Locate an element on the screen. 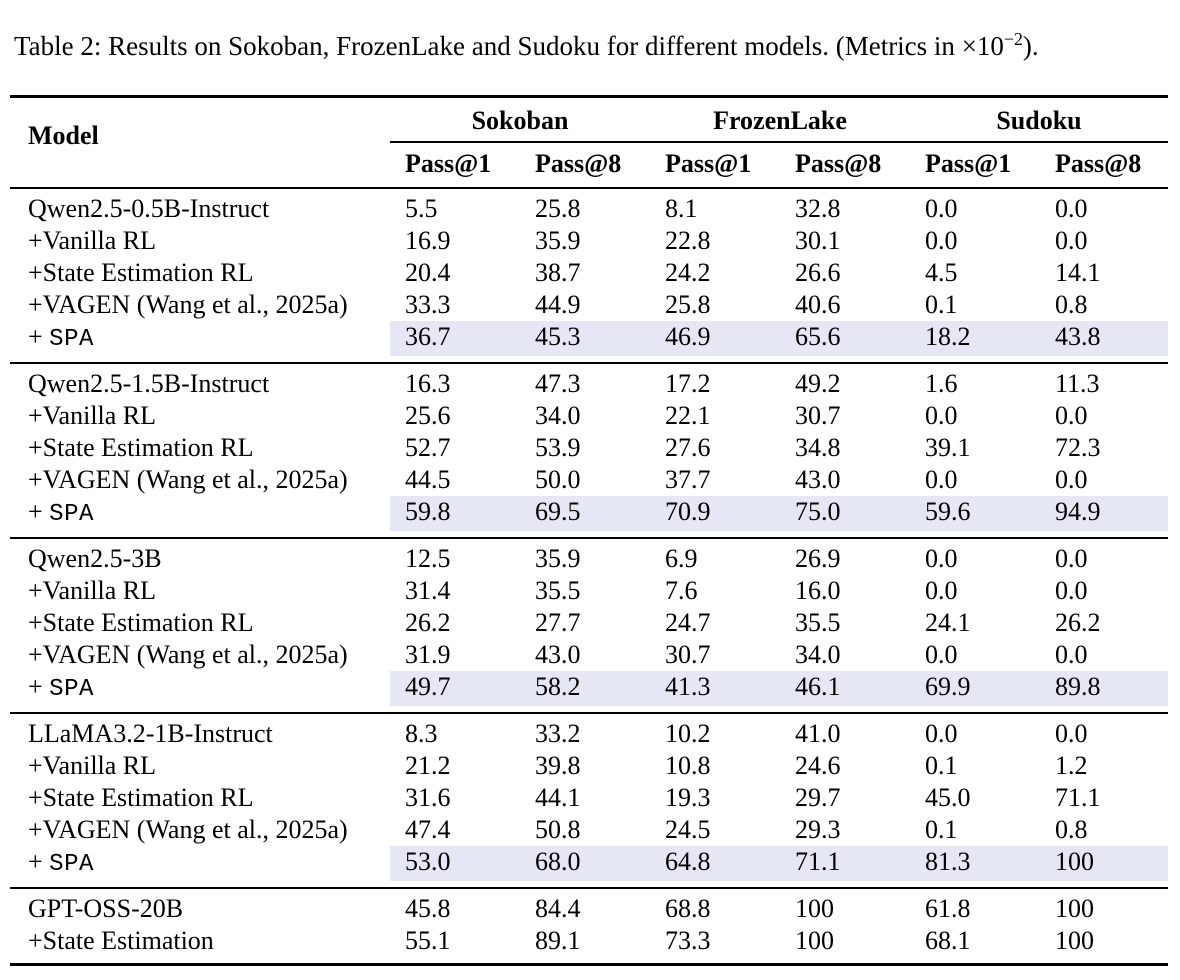 This screenshot has width=1180, height=980. value-cell: 49.7 is located at coordinates (455, 691).